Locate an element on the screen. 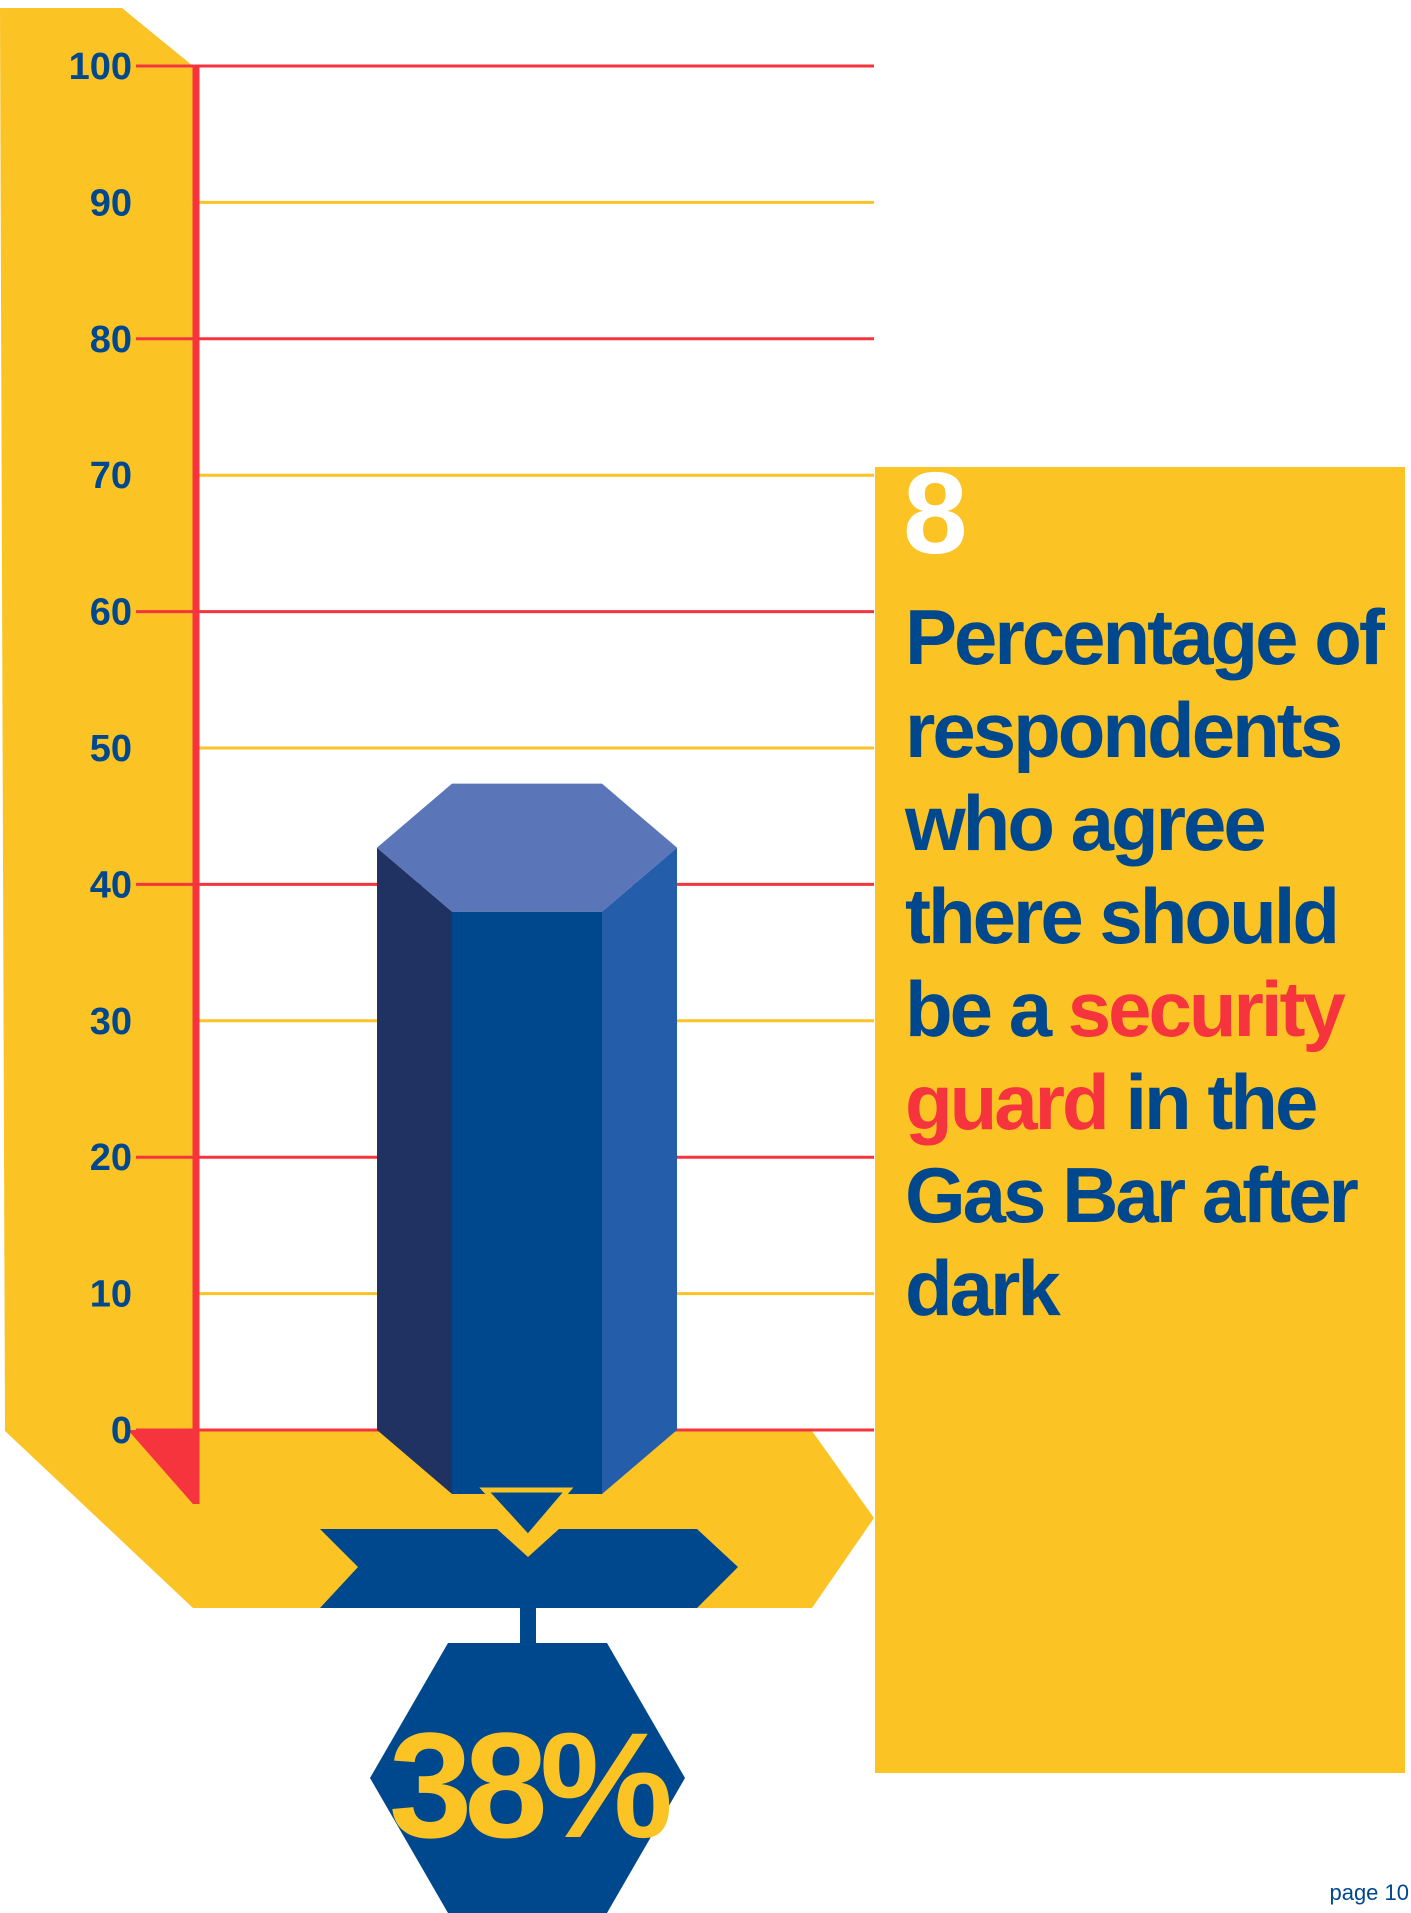 This screenshot has height=1913, width=1411. question-highlight: security guard is located at coordinates (1125, 1055).